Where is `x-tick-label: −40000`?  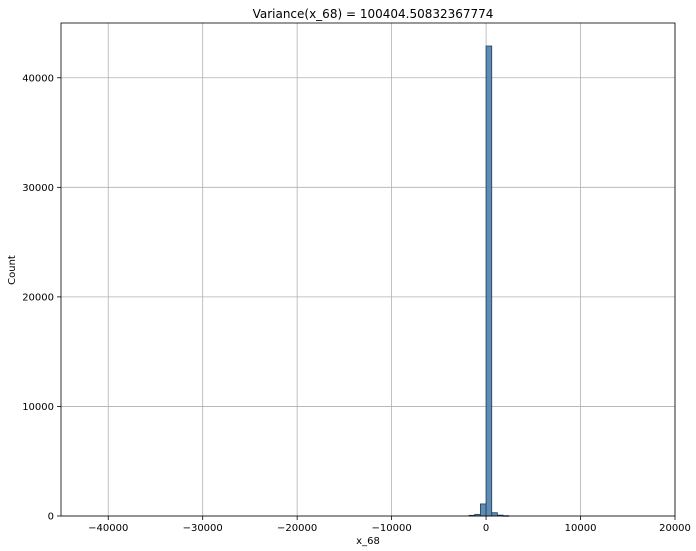 x-tick-label: −40000 is located at coordinates (108, 528).